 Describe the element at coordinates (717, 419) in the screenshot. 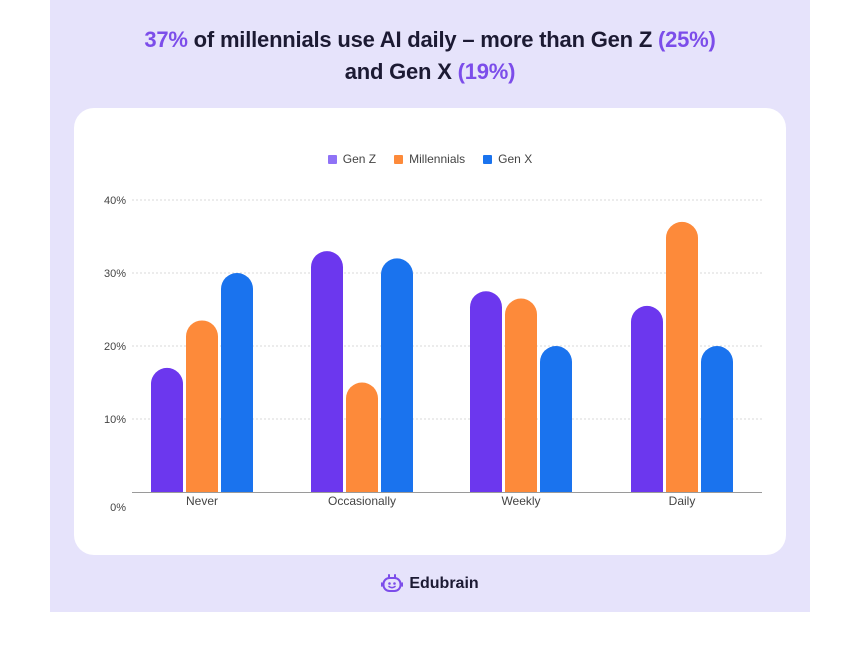

I see `bar-genx-daily` at that location.